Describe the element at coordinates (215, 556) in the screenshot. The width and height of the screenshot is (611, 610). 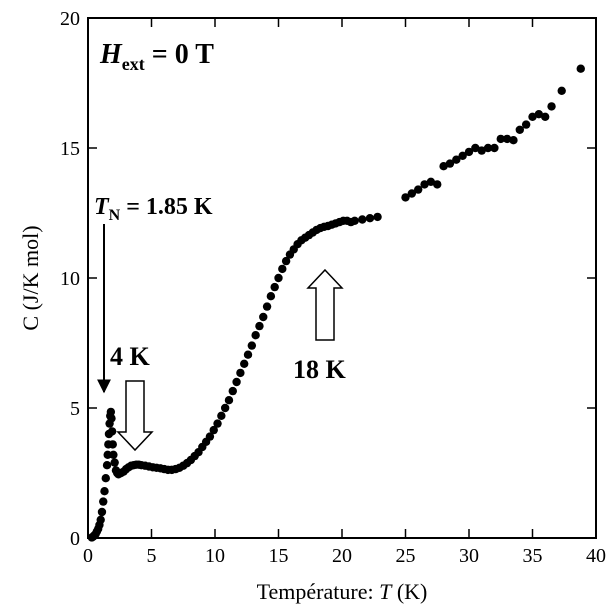
I see `x-tick-label: 10` at that location.